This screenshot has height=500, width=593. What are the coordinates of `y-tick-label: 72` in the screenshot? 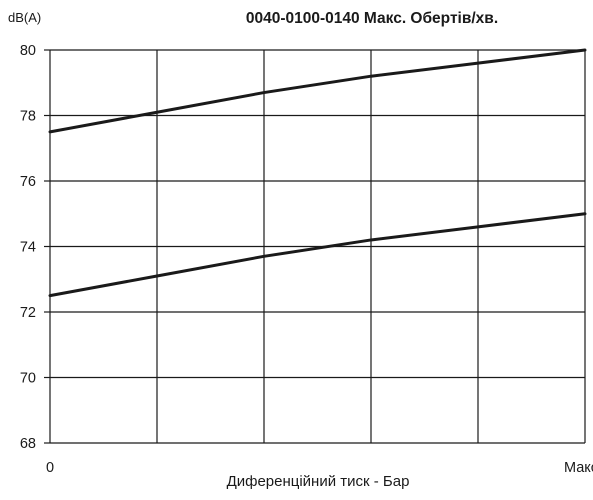 It's located at (28, 313).